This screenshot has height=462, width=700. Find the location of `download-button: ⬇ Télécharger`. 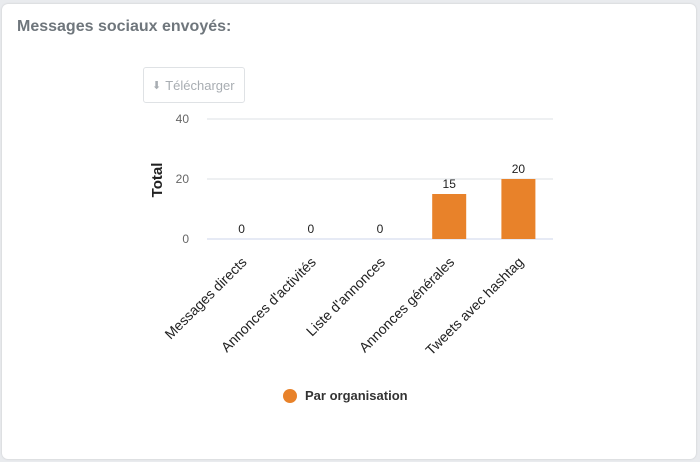

download-button: ⬇ Télécharger is located at coordinates (194, 85).